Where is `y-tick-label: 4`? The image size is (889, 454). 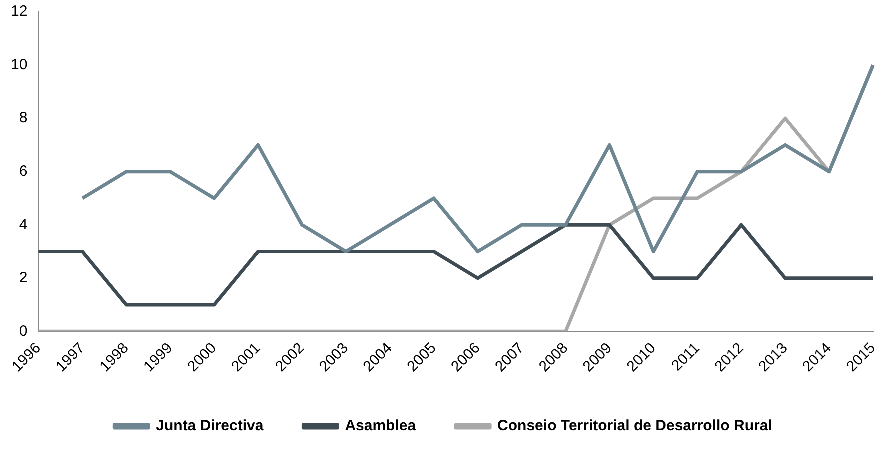
y-tick-label: 4 is located at coordinates (23, 225).